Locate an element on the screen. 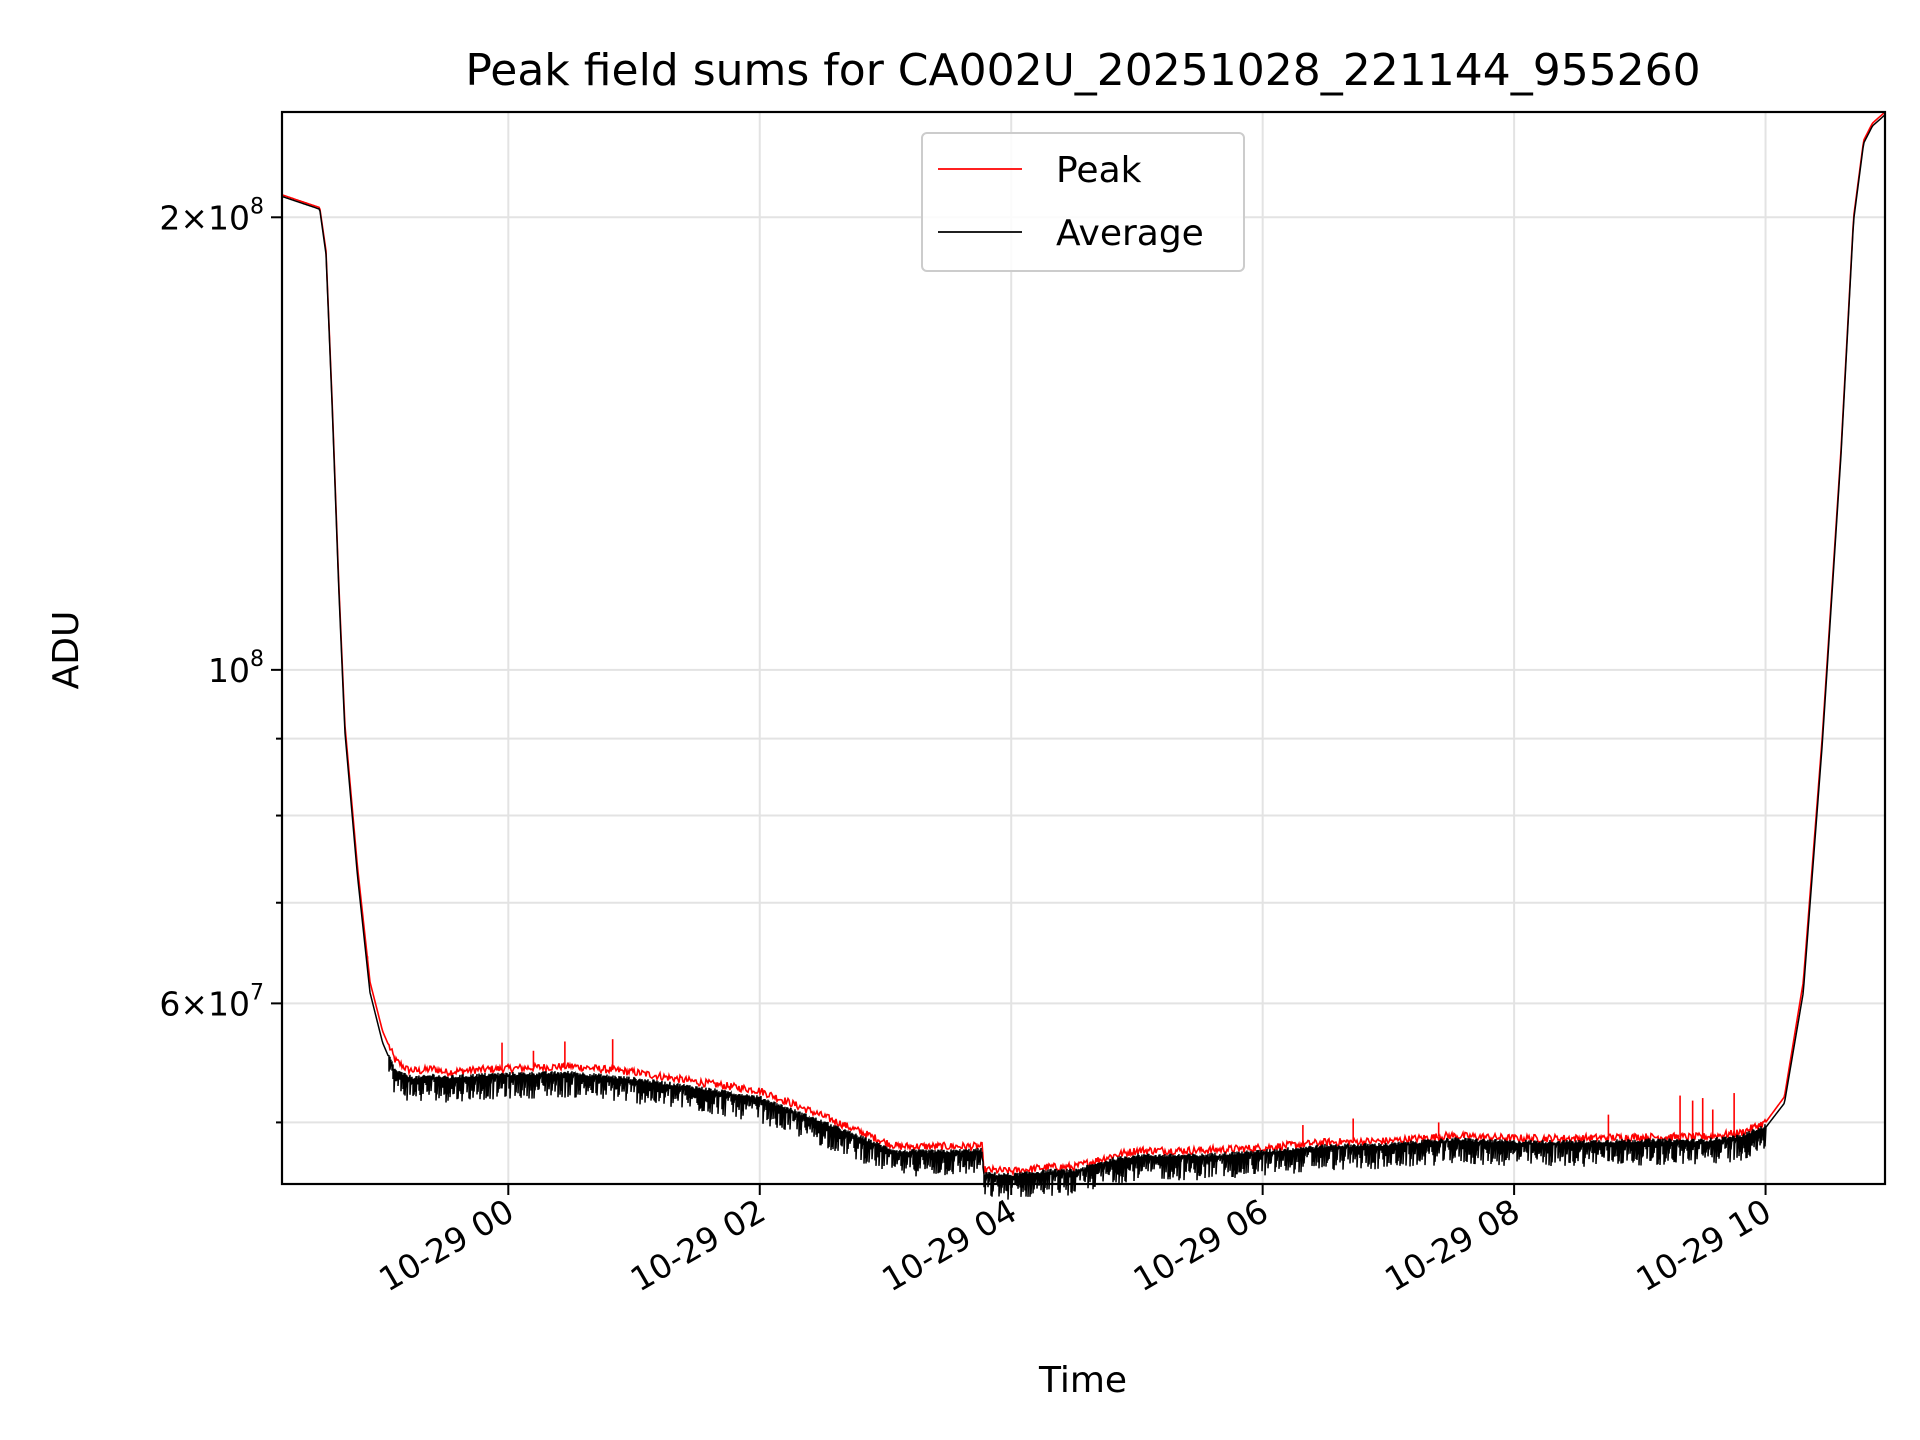 The height and width of the screenshot is (1440, 1920). y-tick-label: 2×108 is located at coordinates (211, 215).